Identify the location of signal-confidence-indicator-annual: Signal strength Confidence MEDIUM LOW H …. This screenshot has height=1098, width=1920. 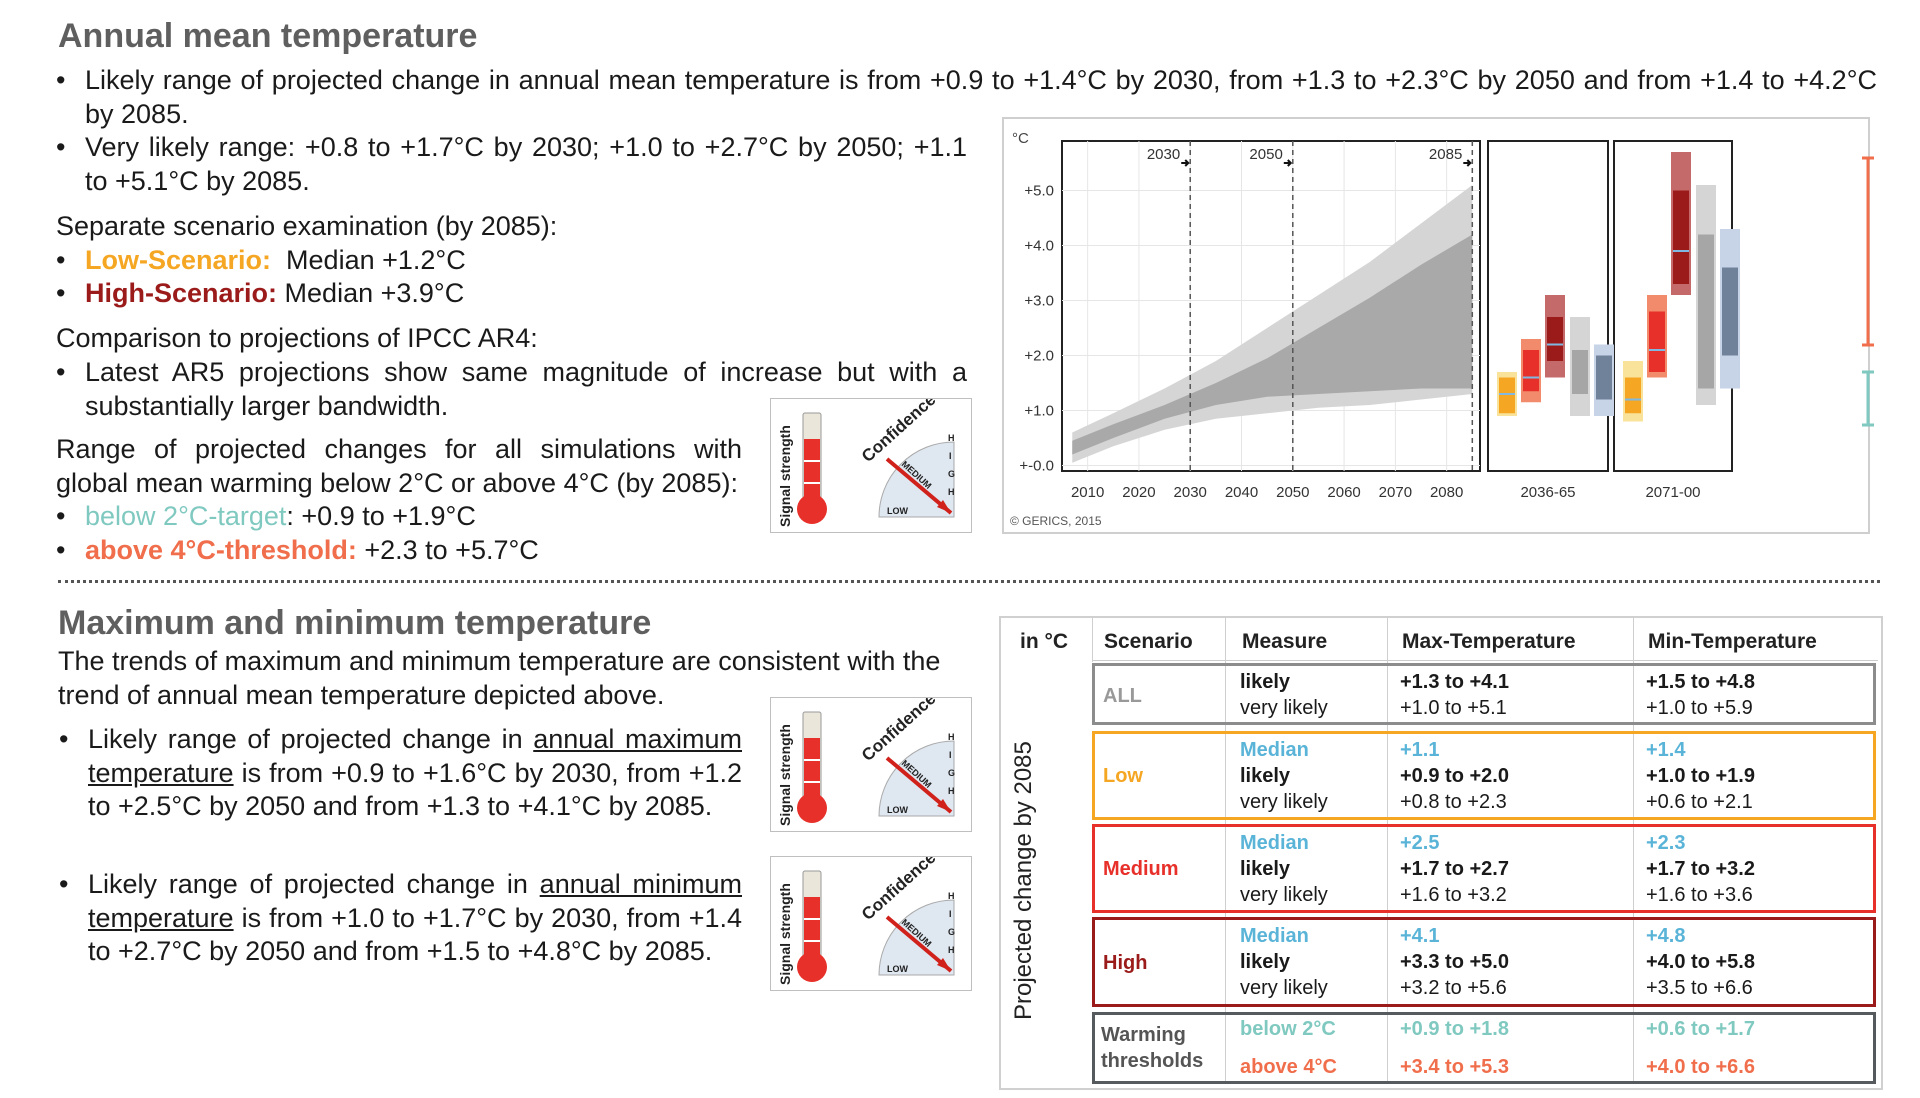
(871, 461).